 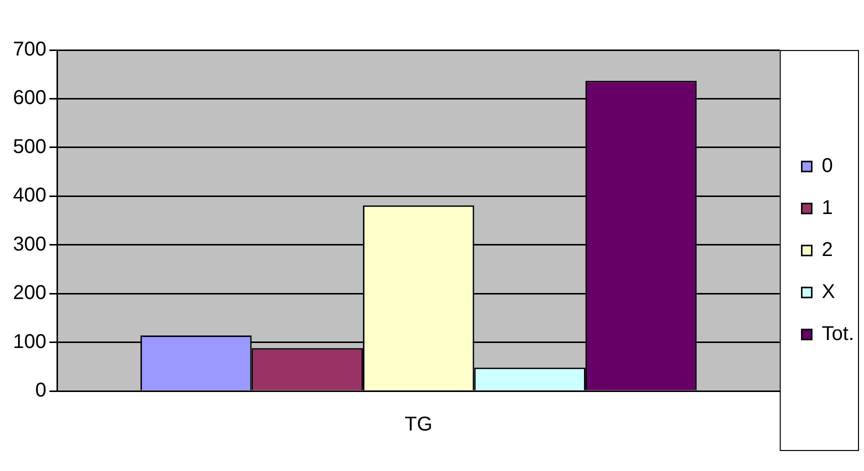 What do you see at coordinates (29, 341) in the screenshot?
I see `y-tick-label: 100` at bounding box center [29, 341].